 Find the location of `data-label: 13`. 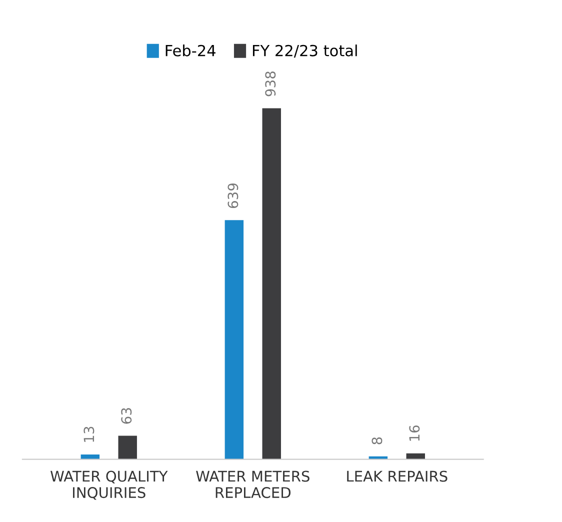

data-label: 13 is located at coordinates (89, 434).